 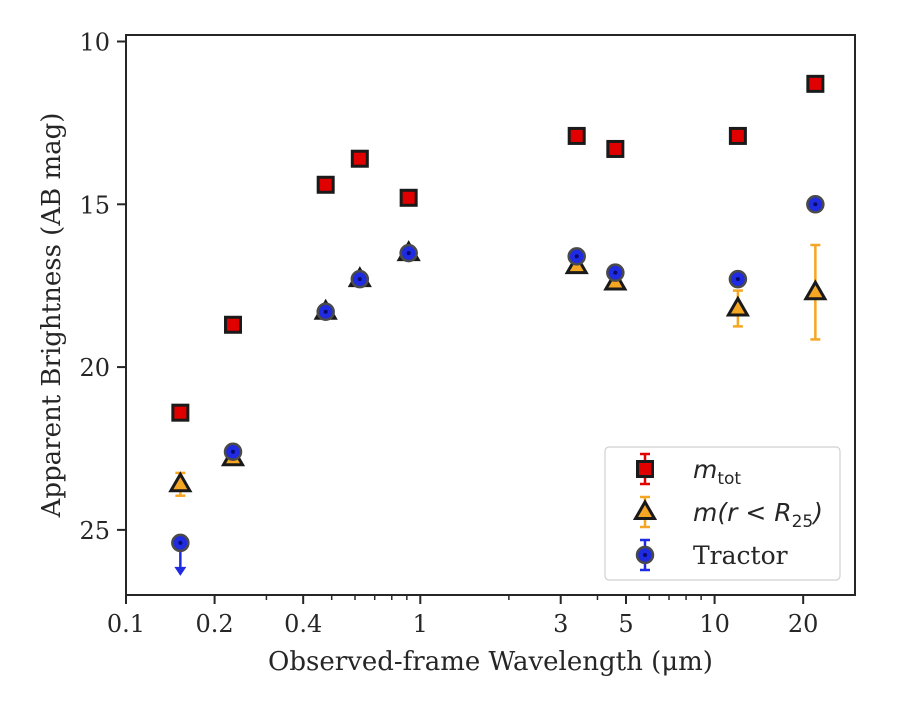 What do you see at coordinates (758, 515) in the screenshot?
I see `legend-label: m(r < R25)` at bounding box center [758, 515].